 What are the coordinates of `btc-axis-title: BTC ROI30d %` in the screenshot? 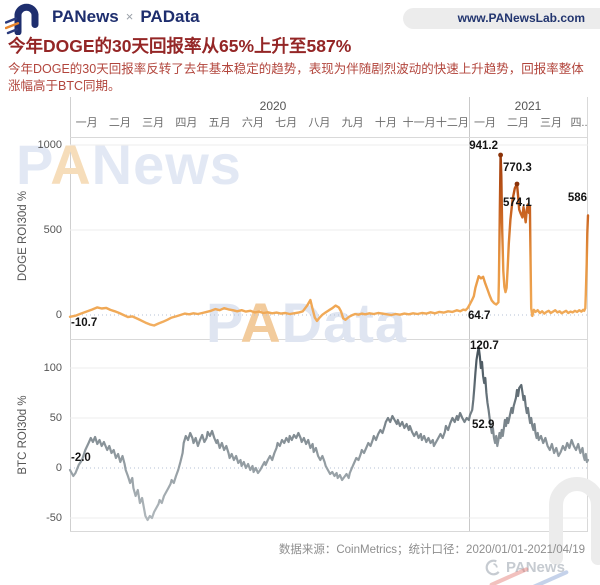 It's located at (23, 434).